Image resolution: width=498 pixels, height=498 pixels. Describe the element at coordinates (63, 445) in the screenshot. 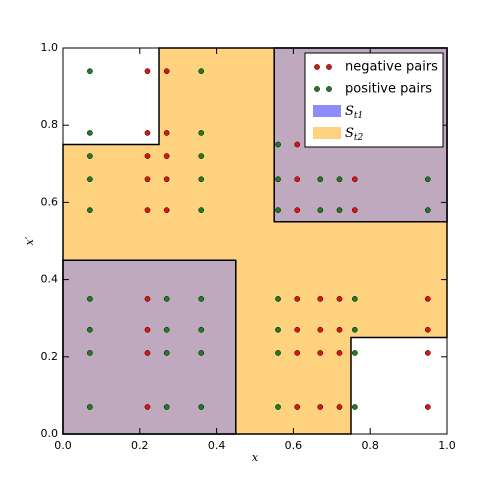

I see `x-tick-label: 0.0` at that location.